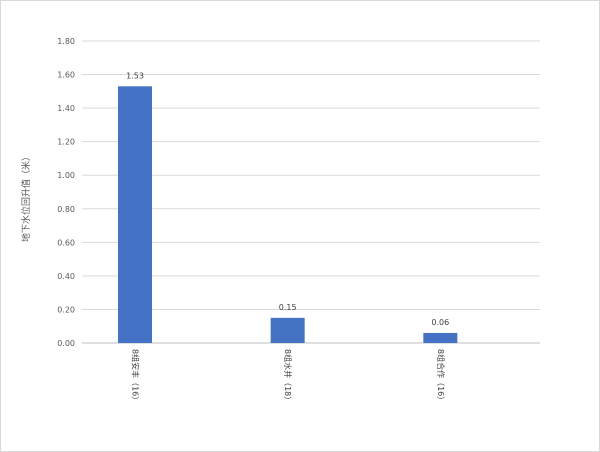 Image resolution: width=600 pixels, height=452 pixels. Describe the element at coordinates (136, 376) in the screenshot. I see `category-label: 8组安丰（16）` at that location.